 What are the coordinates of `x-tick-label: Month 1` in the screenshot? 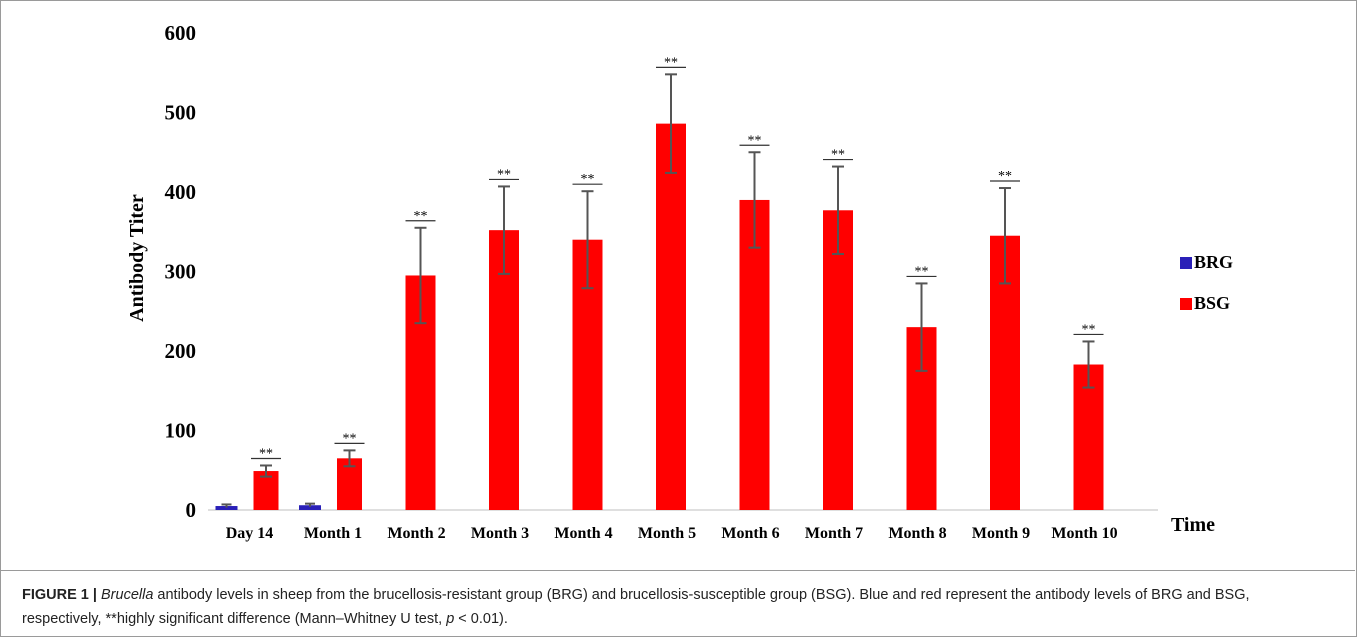 It's located at (333, 533).